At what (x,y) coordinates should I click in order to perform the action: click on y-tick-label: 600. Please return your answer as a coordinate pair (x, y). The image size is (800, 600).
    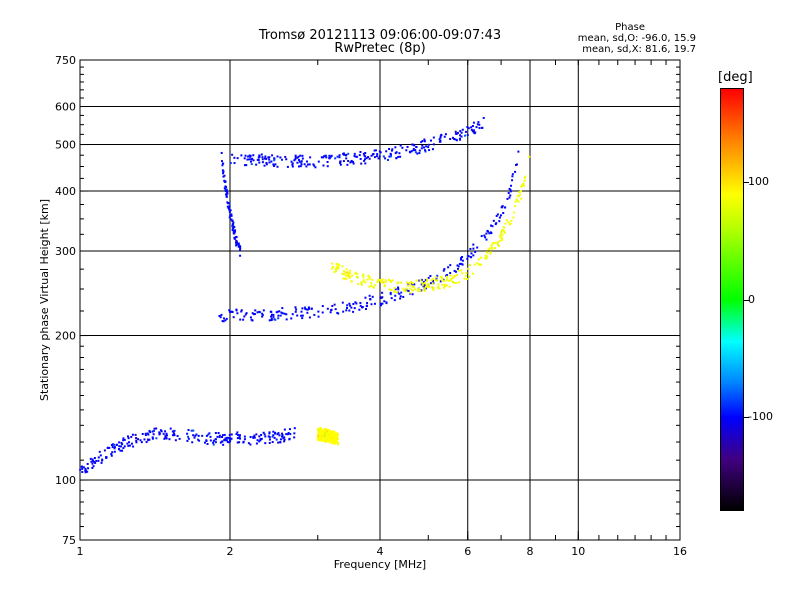
    Looking at the image, I should click on (65, 107).